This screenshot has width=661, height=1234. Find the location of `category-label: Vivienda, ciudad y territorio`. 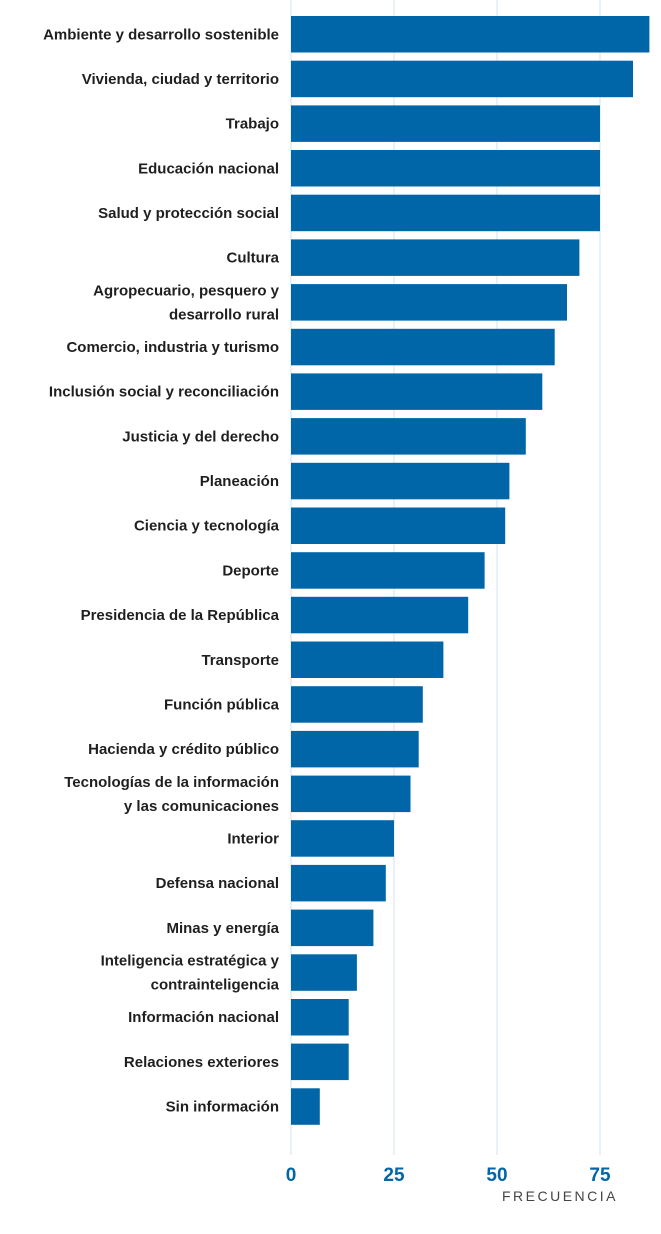

category-label: Vivienda, ciudad y territorio is located at coordinates (180, 79).